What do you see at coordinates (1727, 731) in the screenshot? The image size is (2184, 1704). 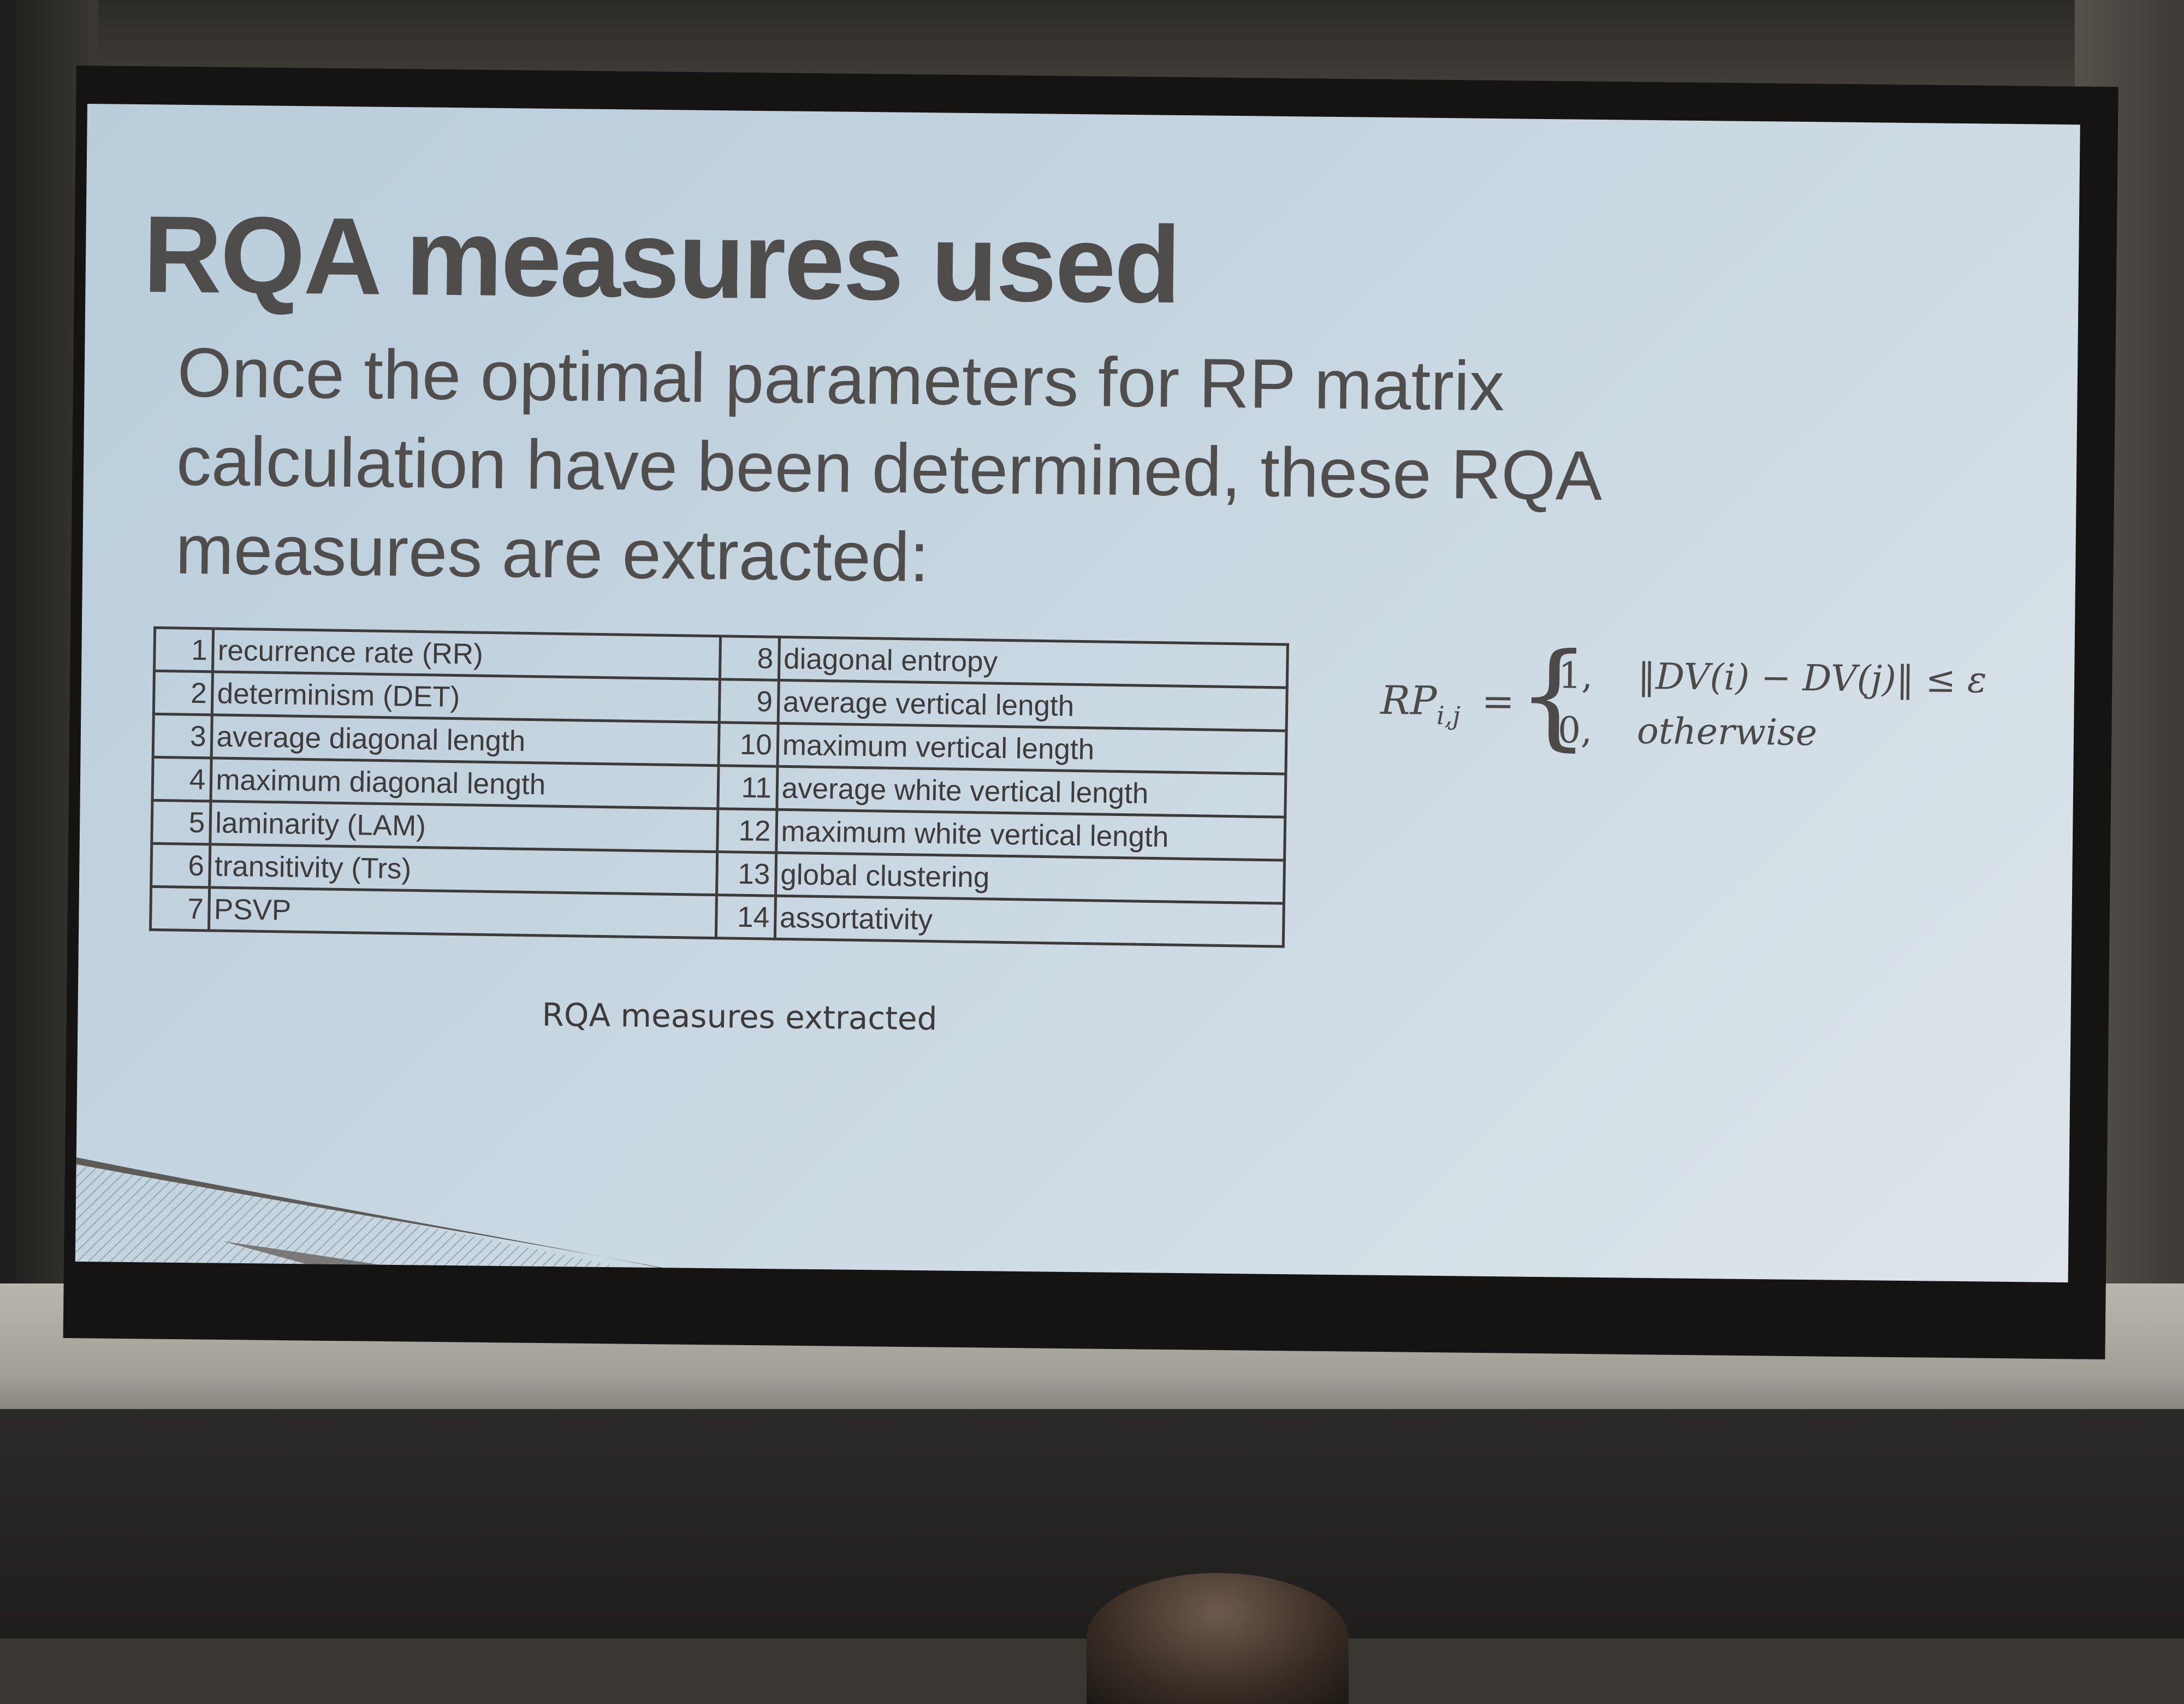 I see `formula-case2-condition: otherwise` at bounding box center [1727, 731].